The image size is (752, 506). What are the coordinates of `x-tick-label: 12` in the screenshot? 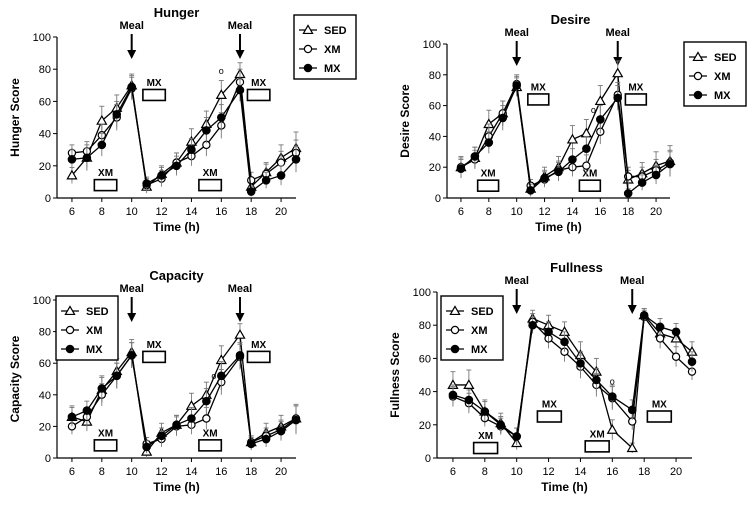 It's located at (544, 212).